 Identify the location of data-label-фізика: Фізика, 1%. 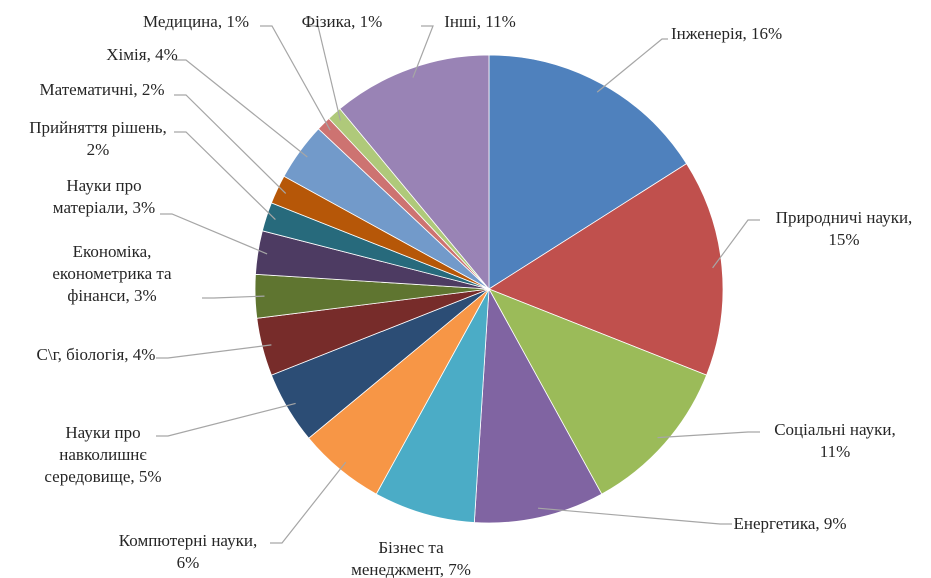
(342, 21).